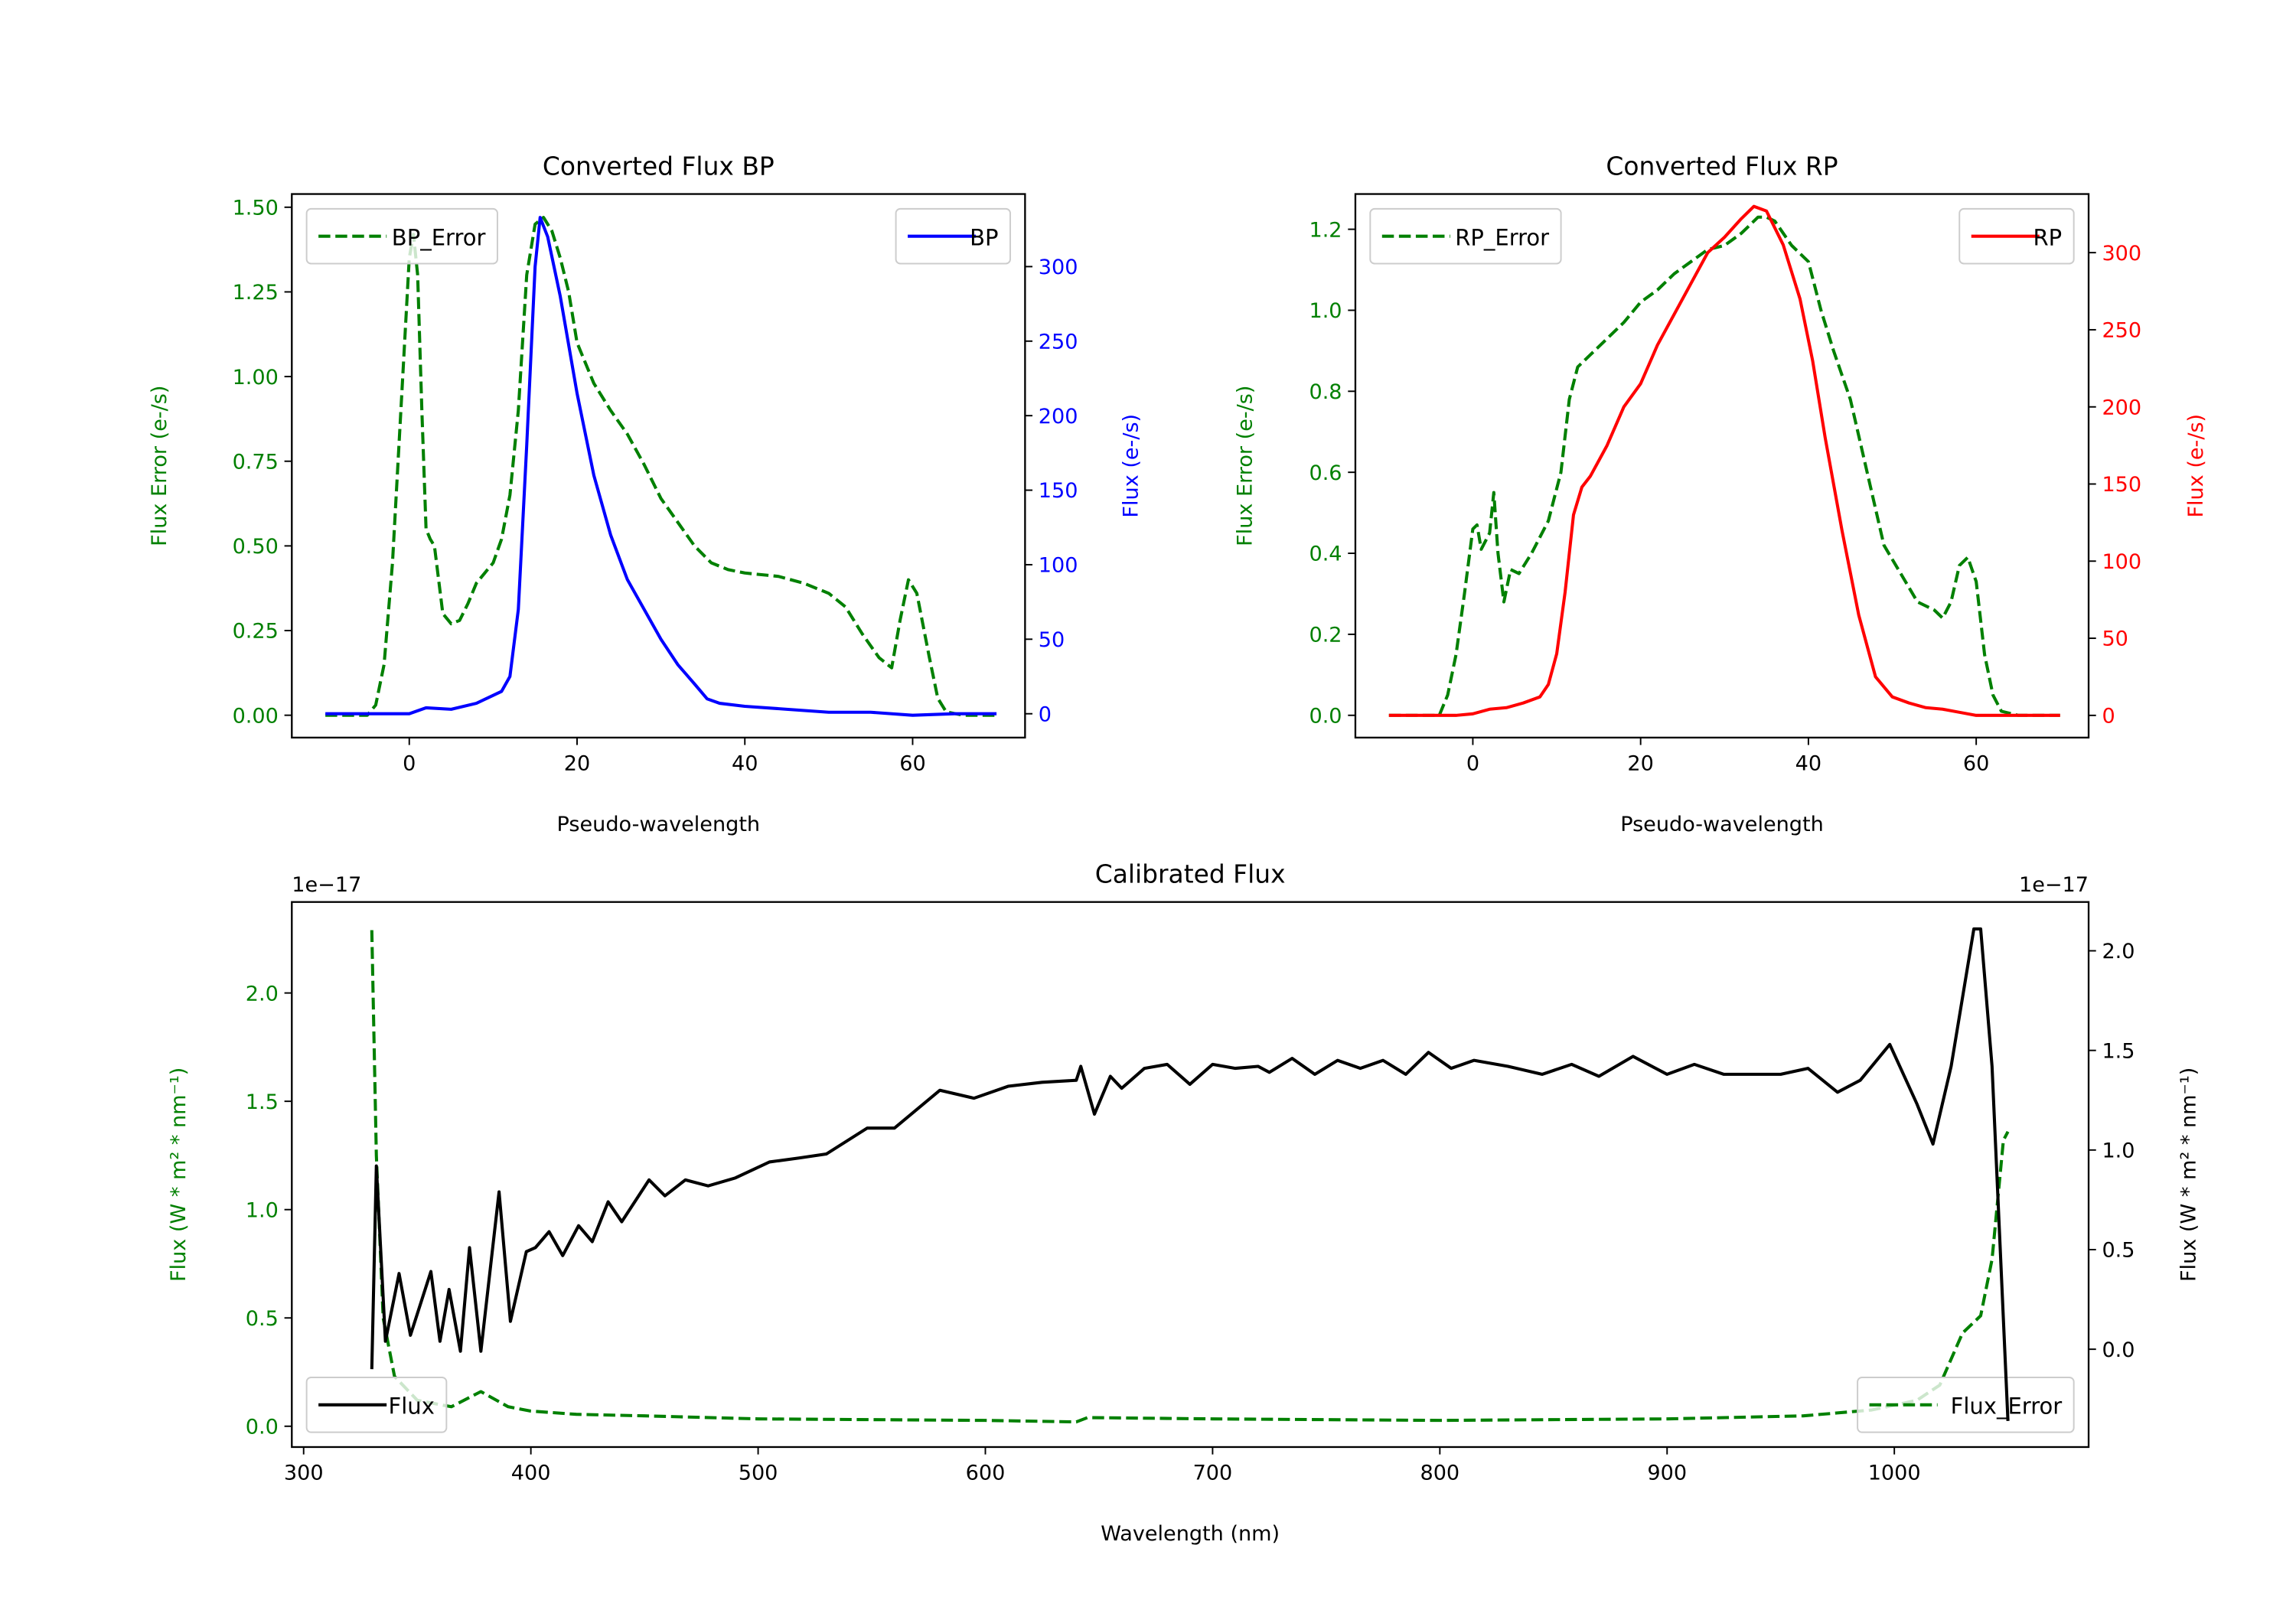 The image size is (2296, 1607). I want to click on y-right-axis-label: Flux (W * m² * nm⁻¹), so click(2188, 1175).